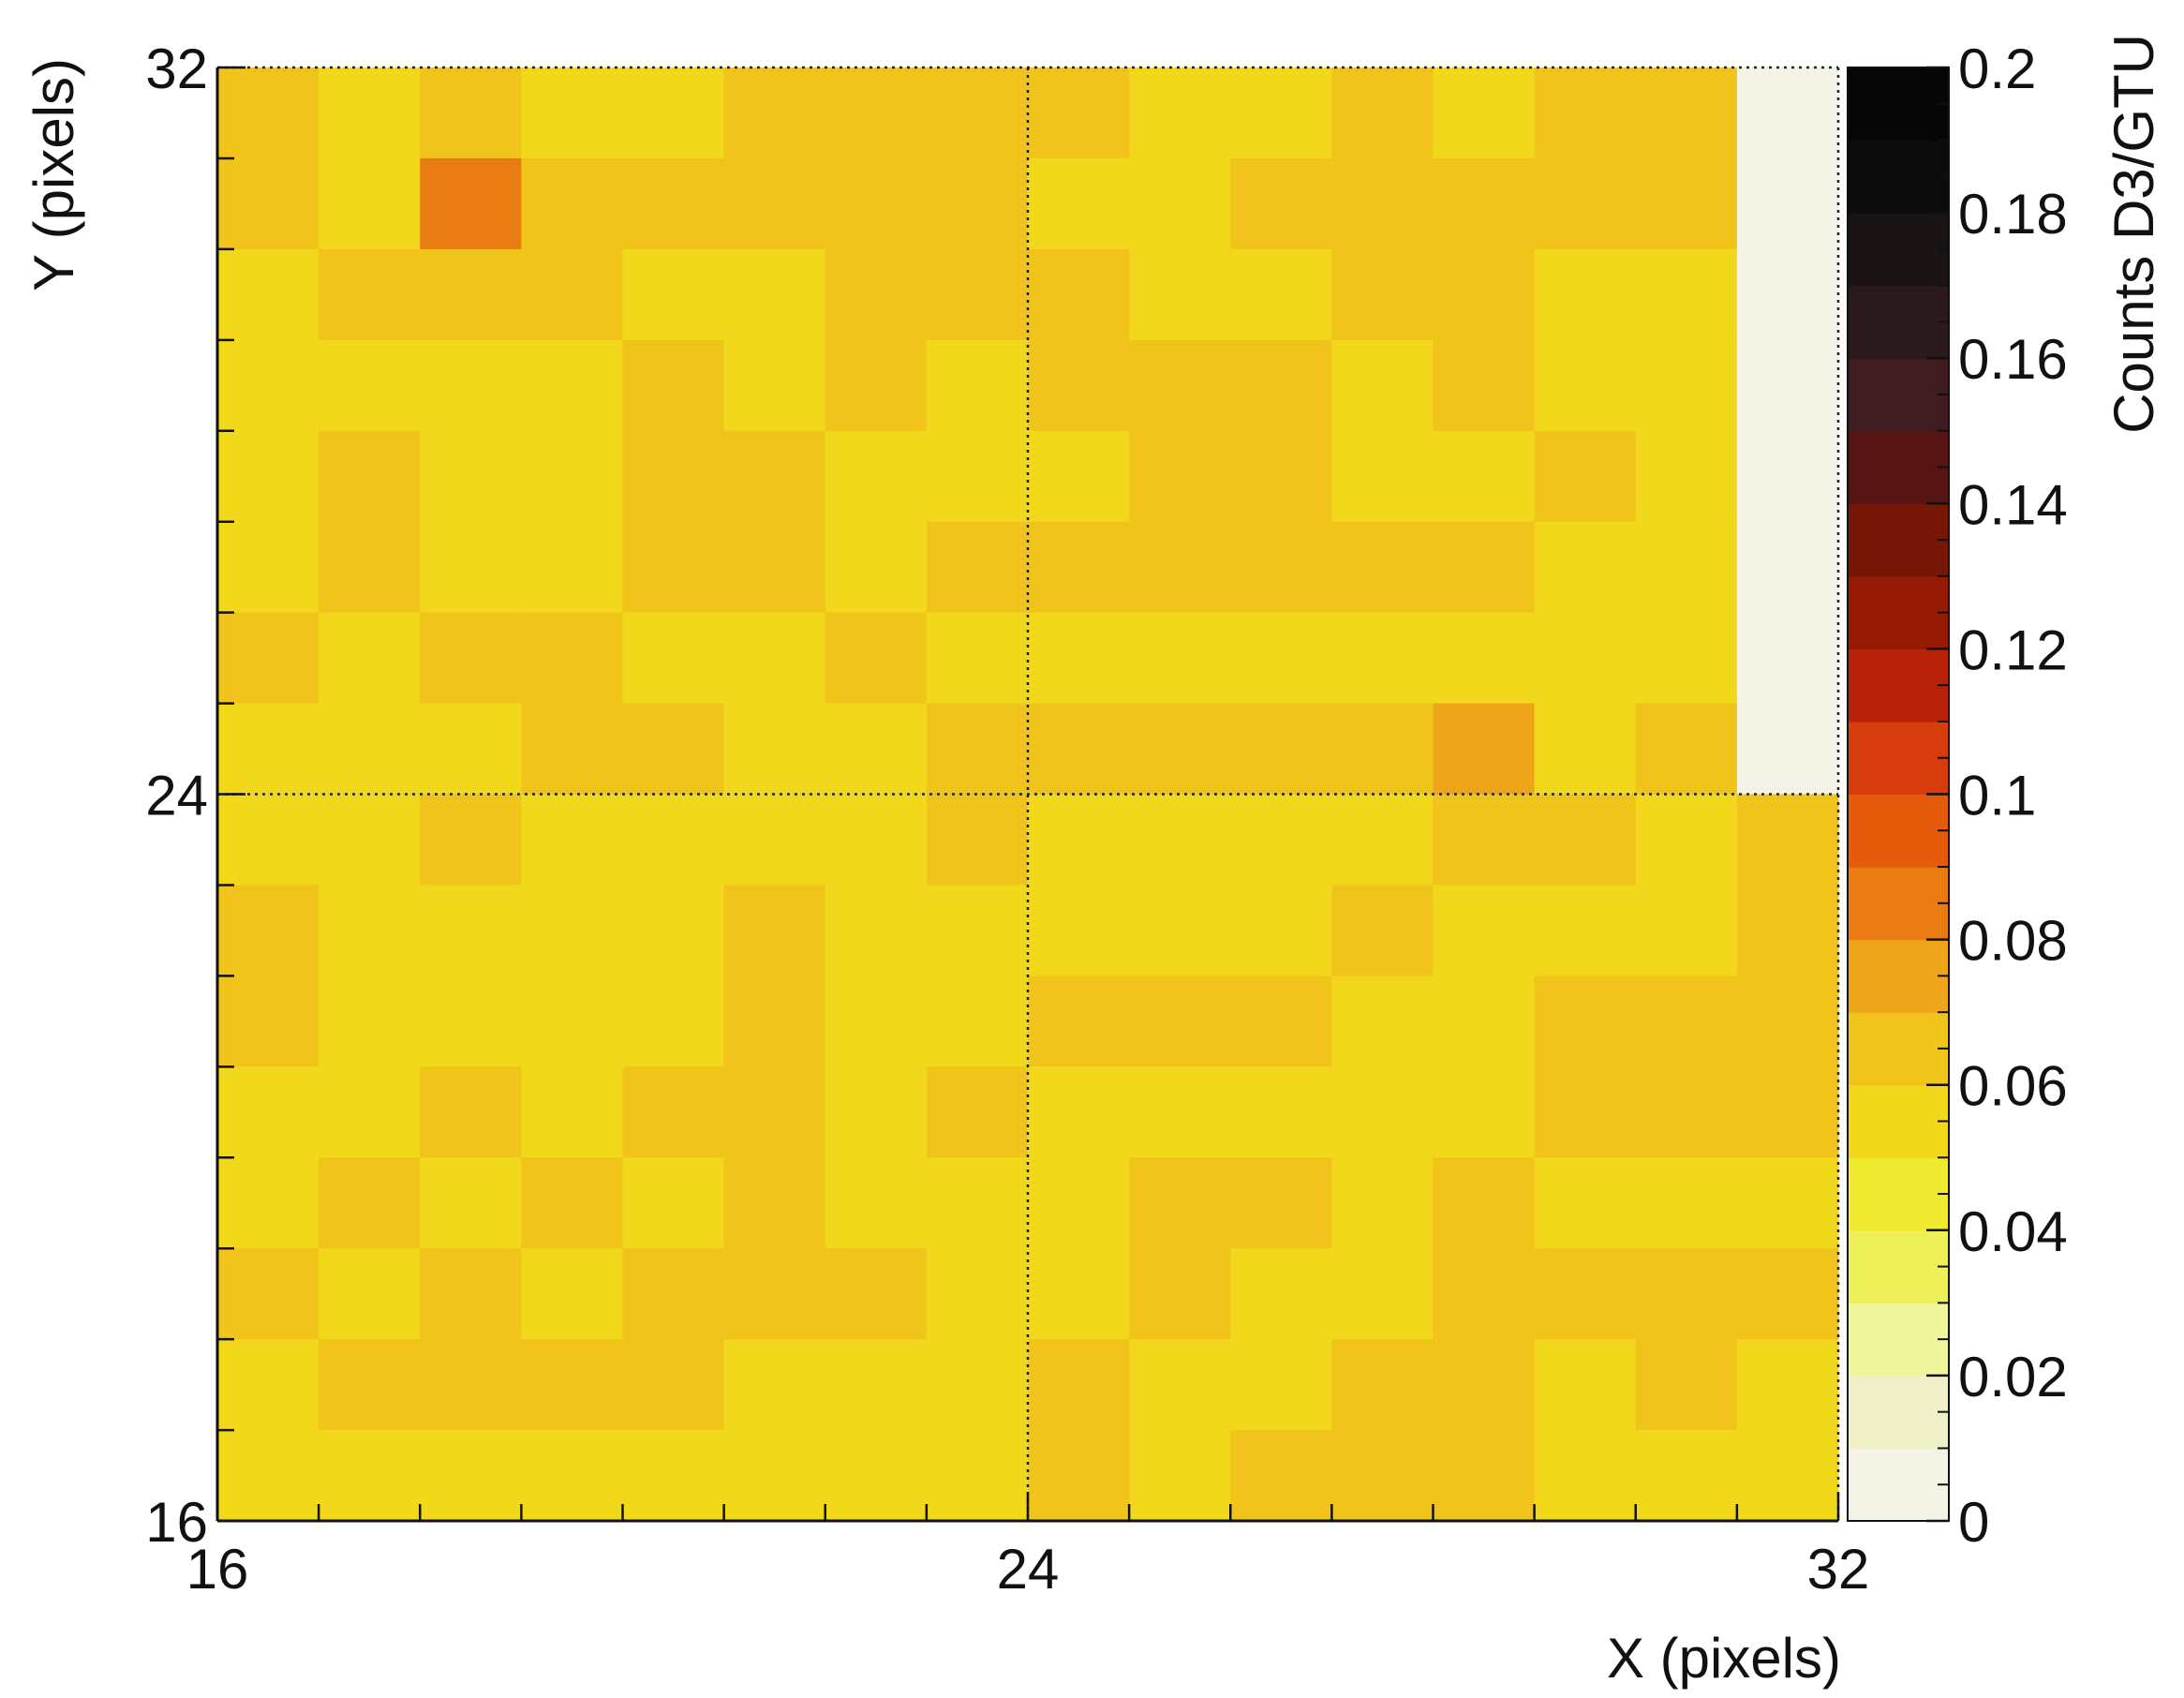 This screenshot has width=2184, height=1698. Describe the element at coordinates (2013, 360) in the screenshot. I see `z-tick-label: 0.16` at that location.